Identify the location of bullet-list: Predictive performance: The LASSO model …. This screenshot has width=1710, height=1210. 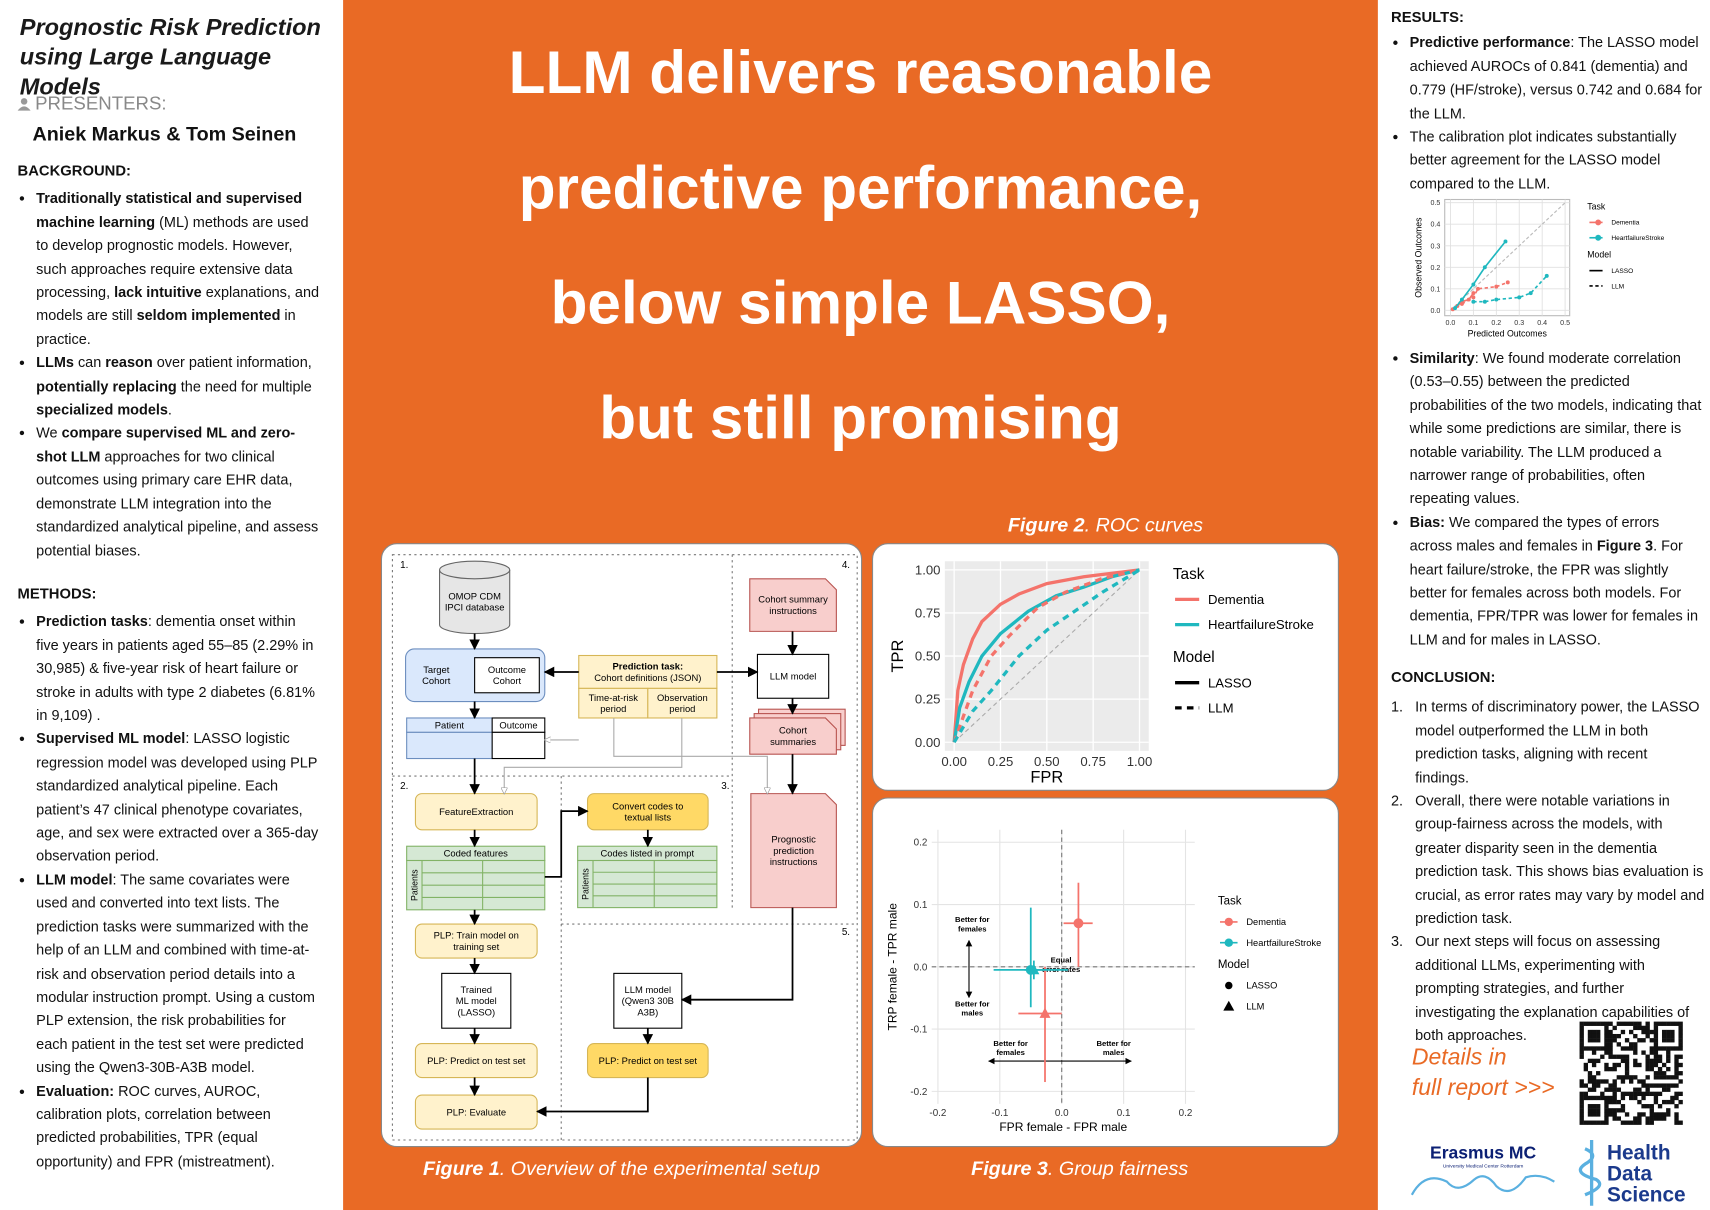
(1547, 113).